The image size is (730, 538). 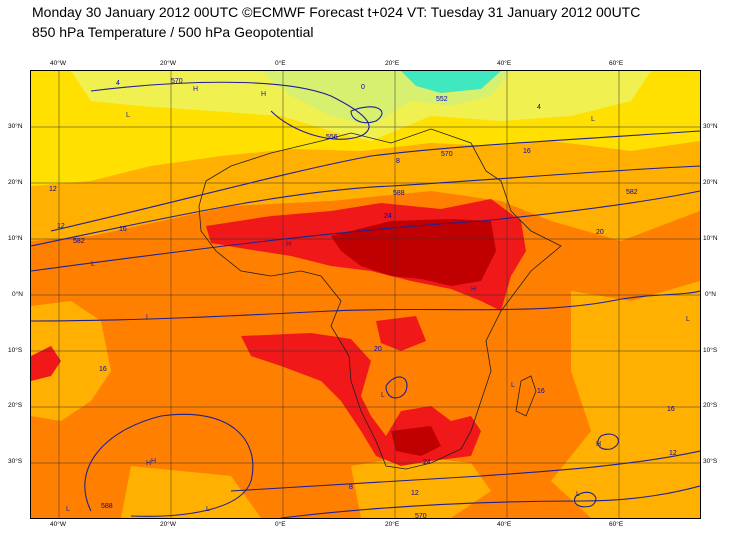 What do you see at coordinates (15, 238) in the screenshot?
I see `lat-label-left: 10°N` at bounding box center [15, 238].